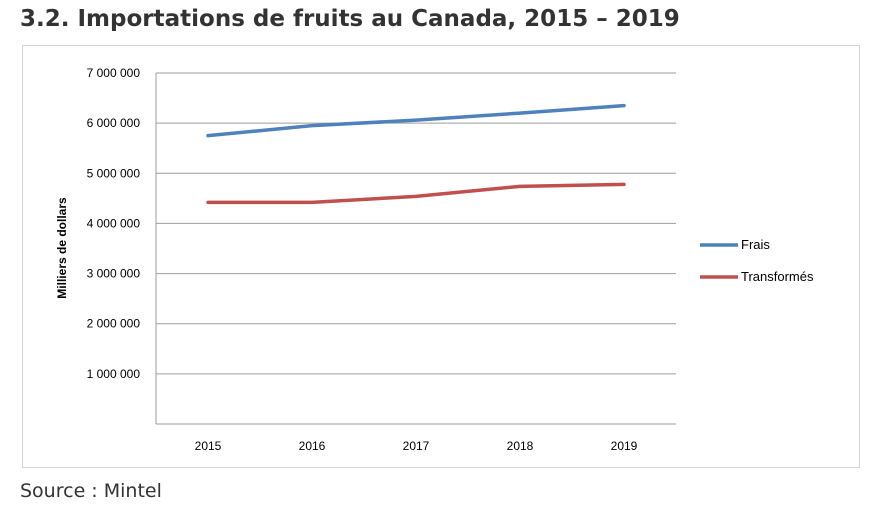  What do you see at coordinates (114, 123) in the screenshot?
I see `y-tick-label: 6 000 000` at bounding box center [114, 123].